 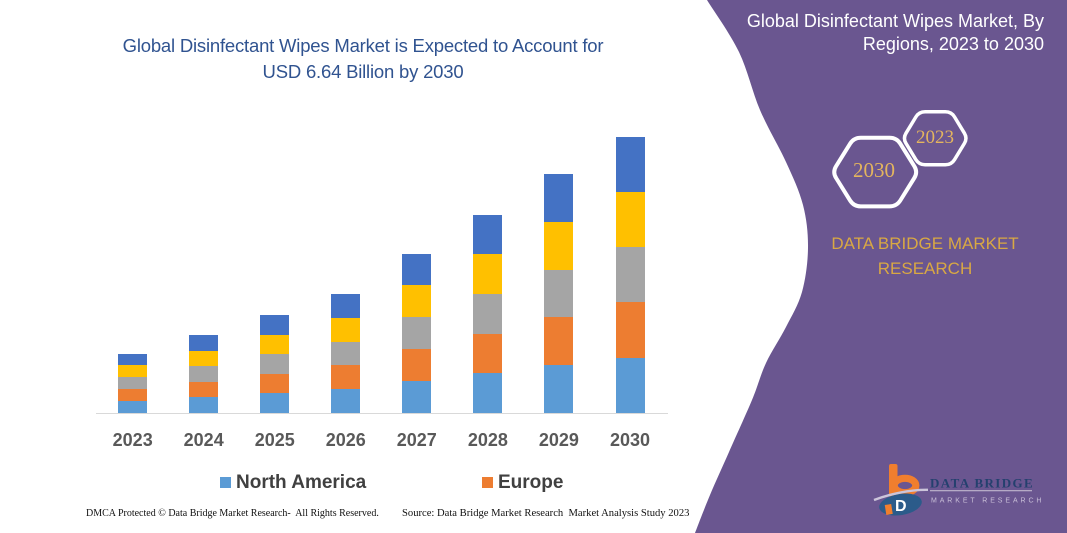 I want to click on svg-text: DATA BRIDGE, so click(x=982, y=483).